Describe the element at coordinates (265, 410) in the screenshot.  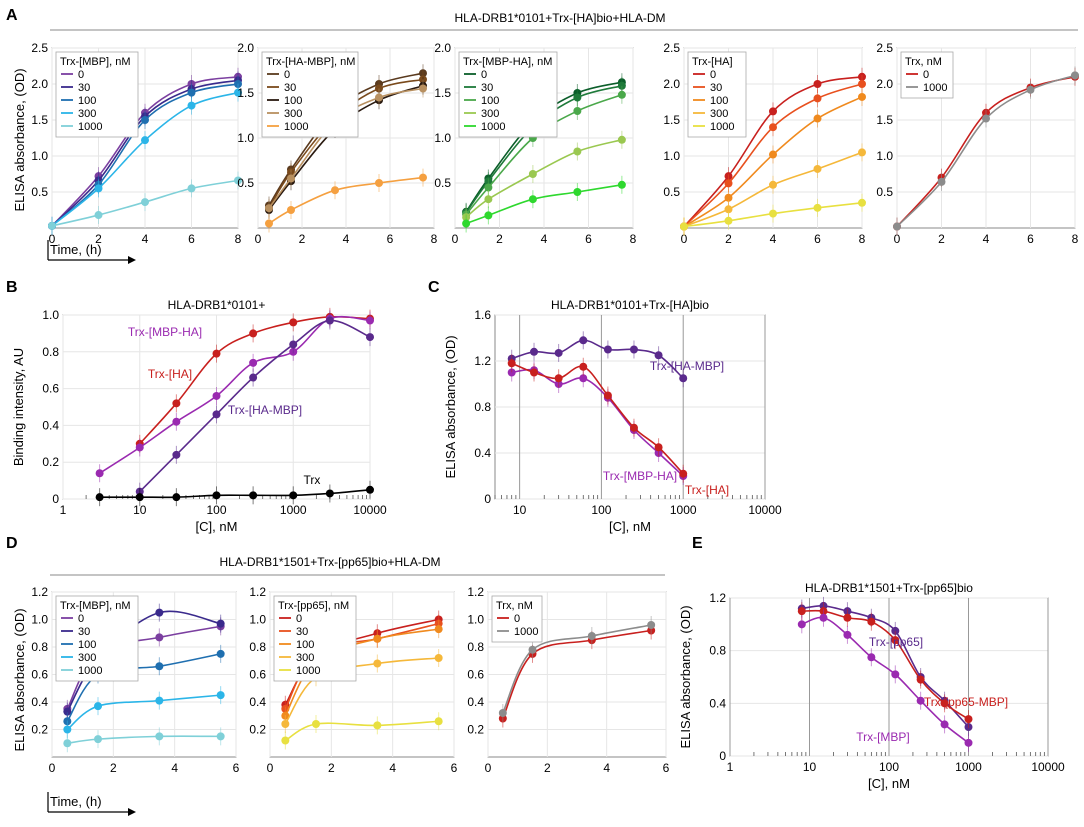
I see `curve-label: Trx-[HA-MBP]` at that location.